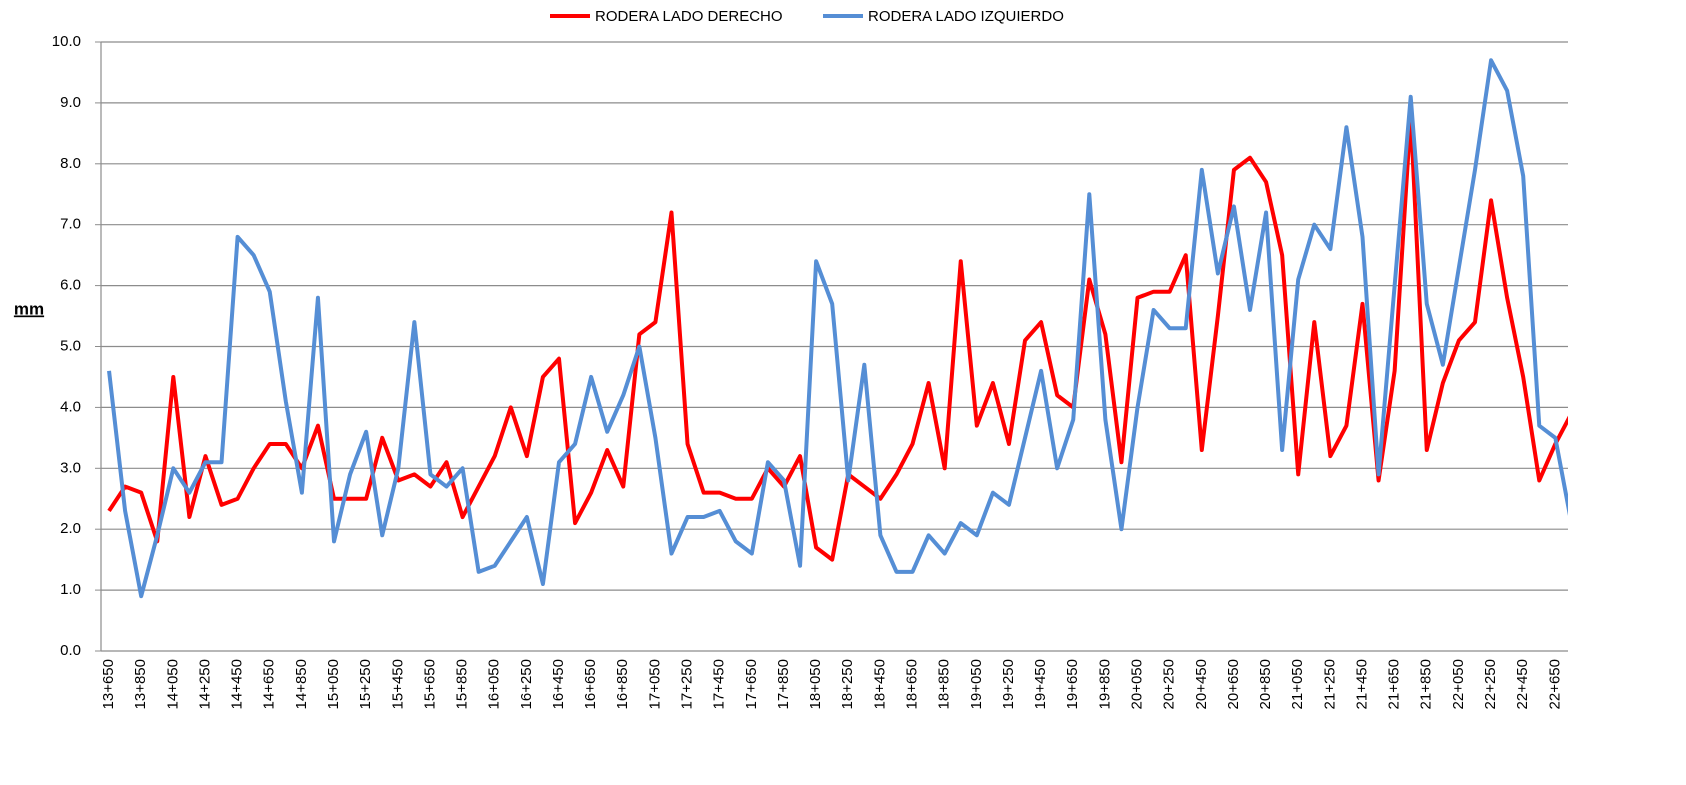 This screenshot has height=785, width=1686. What do you see at coordinates (912, 684) in the screenshot?
I see `x-tick-label: 18+650` at bounding box center [912, 684].